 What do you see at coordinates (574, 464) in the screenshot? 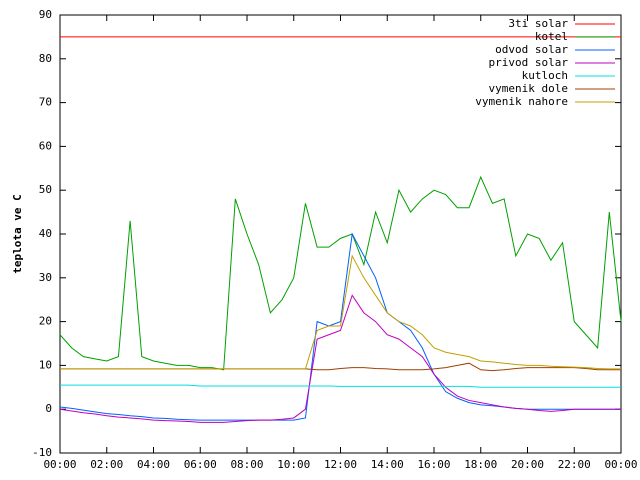
I see `x-tick-label: 22:00` at bounding box center [574, 464].